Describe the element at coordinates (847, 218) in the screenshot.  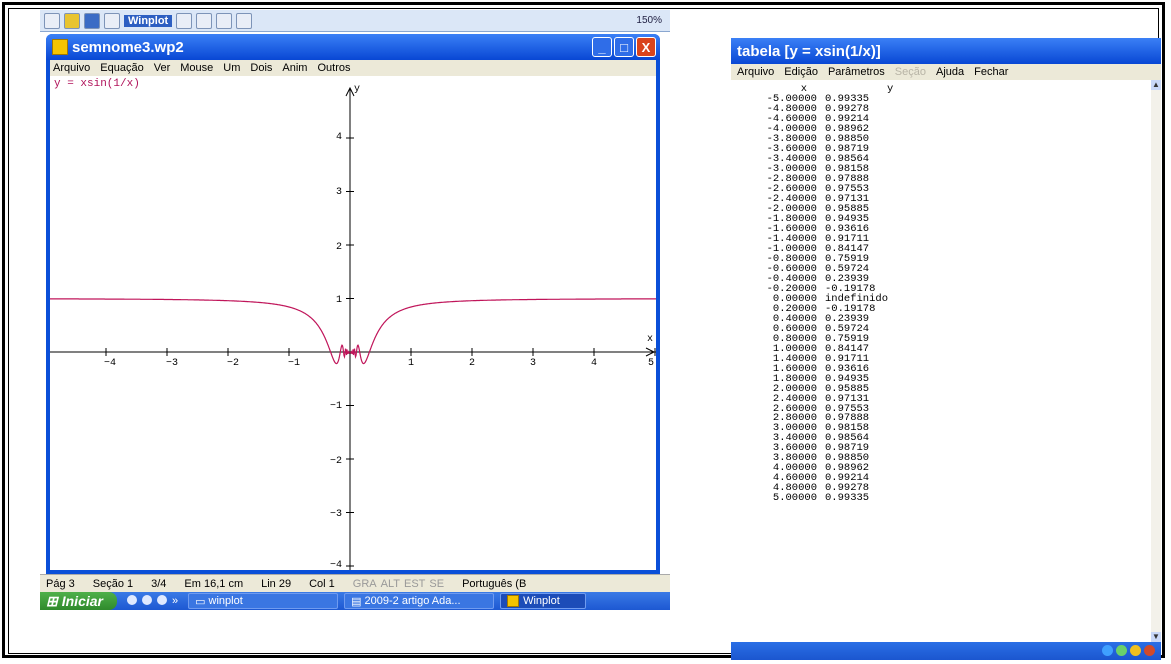
I see `cell-y: 0.94935` at that location.